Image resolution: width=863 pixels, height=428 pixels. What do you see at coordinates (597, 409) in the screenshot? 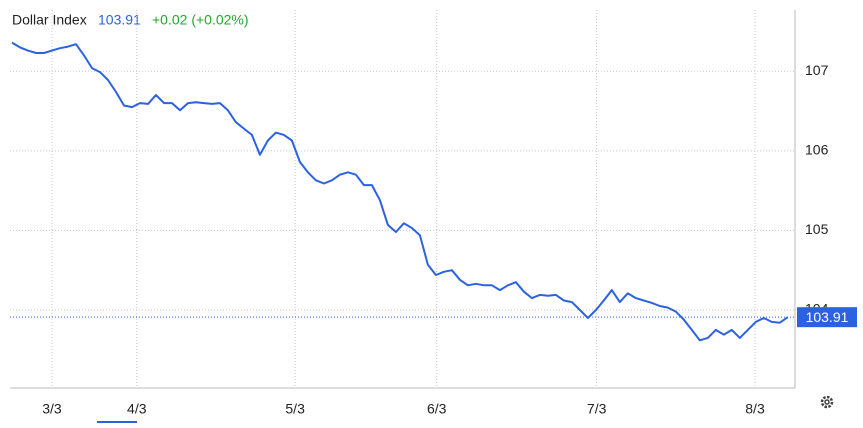
I see `x-tick-label: 7/3` at bounding box center [597, 409].